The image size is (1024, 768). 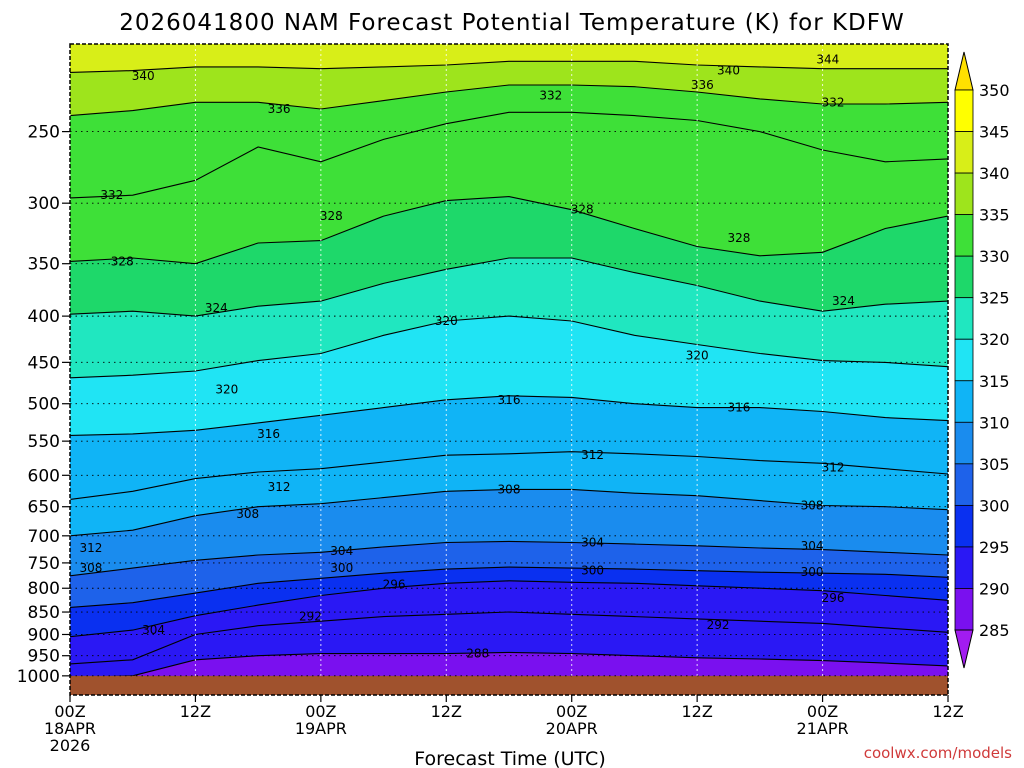 What do you see at coordinates (44, 613) in the screenshot?
I see `y-tick-label-850: 850` at bounding box center [44, 613].